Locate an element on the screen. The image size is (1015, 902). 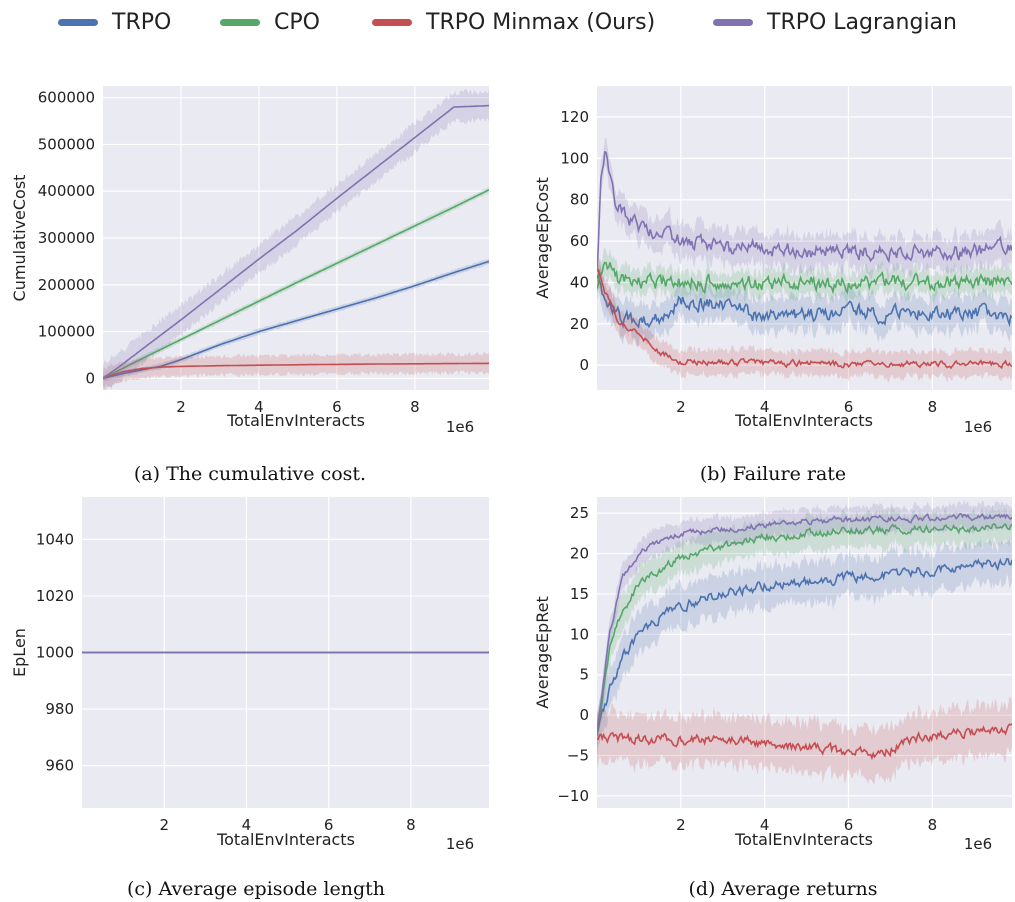
legend-label: TRPO Minmax (Ours) is located at coordinates (541, 22).